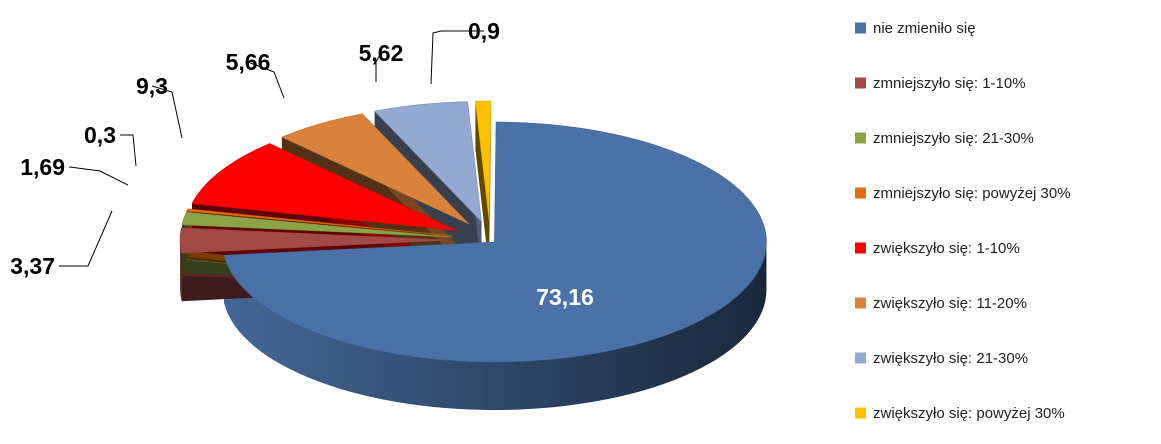 This screenshot has height=444, width=1161. What do you see at coordinates (484, 31) in the screenshot?
I see `data-label-8: 0,9` at bounding box center [484, 31].